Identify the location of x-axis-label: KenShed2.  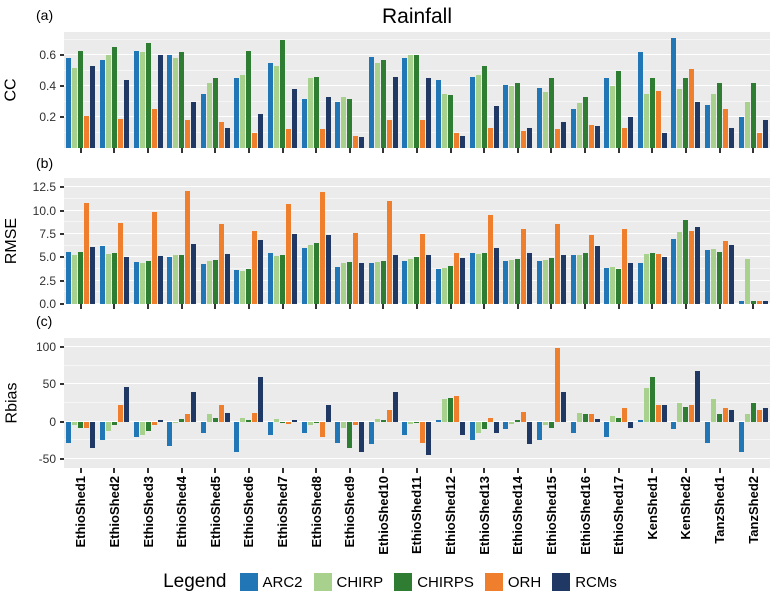
(686, 522).